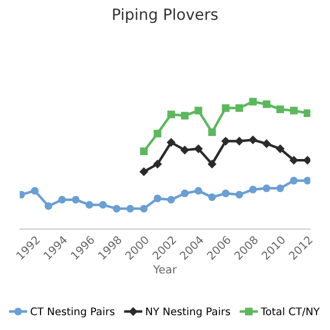  What do you see at coordinates (165, 16) in the screenshot?
I see `chart-title: Piping Plovers` at bounding box center [165, 16].